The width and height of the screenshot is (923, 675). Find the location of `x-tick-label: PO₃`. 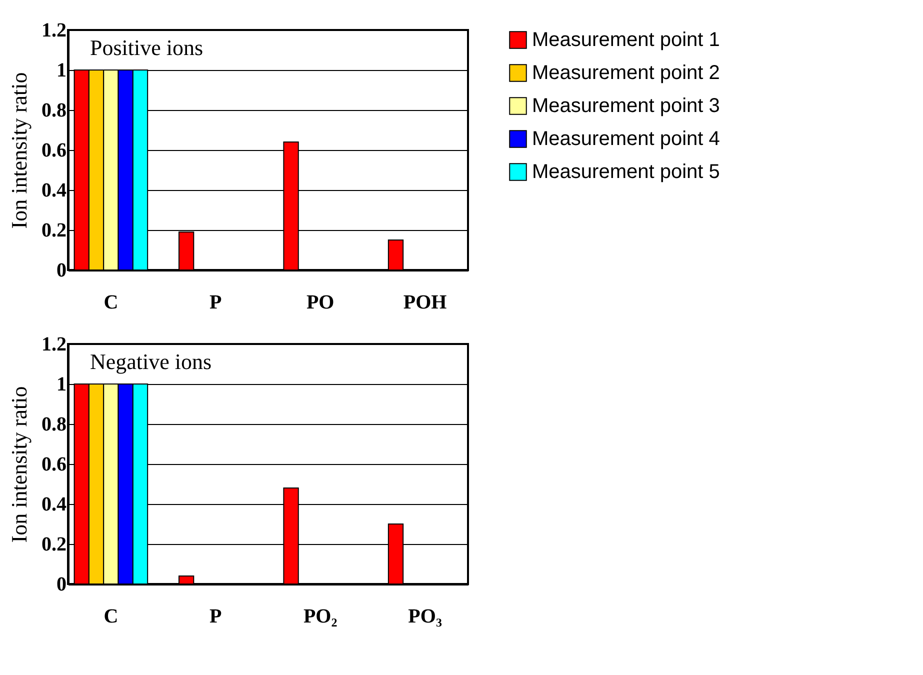

x-tick-label: PO₃ is located at coordinates (425, 617).